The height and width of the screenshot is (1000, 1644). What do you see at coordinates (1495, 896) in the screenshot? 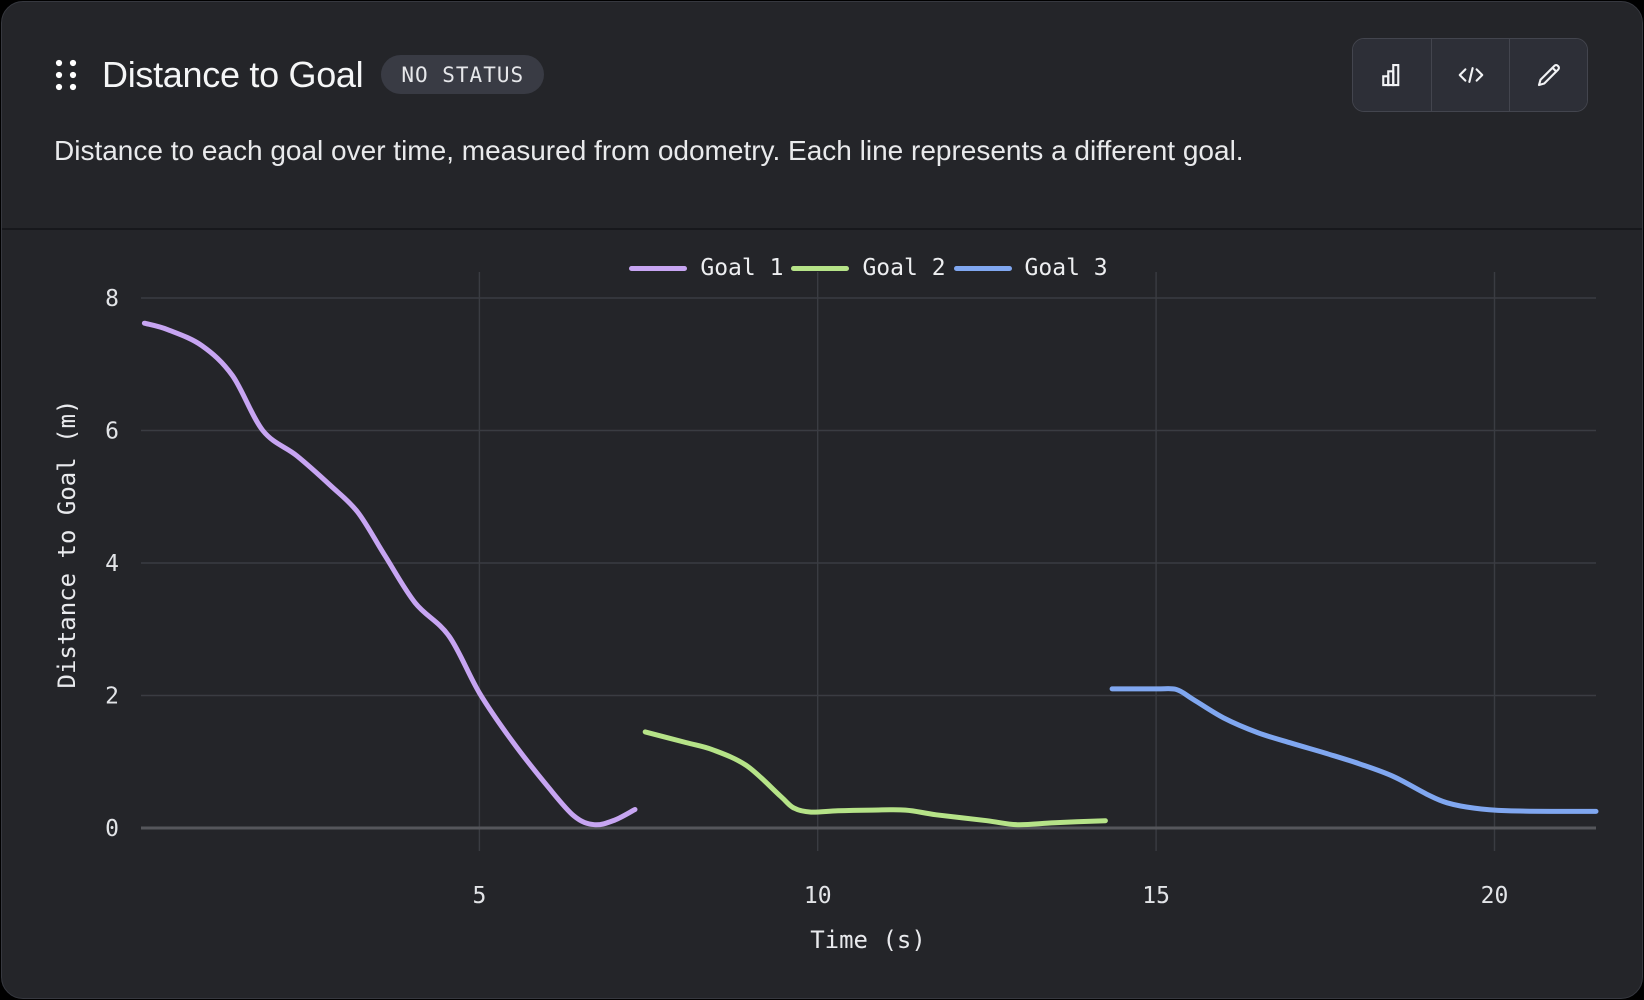
I see `x-tick-label: 20` at bounding box center [1495, 896].